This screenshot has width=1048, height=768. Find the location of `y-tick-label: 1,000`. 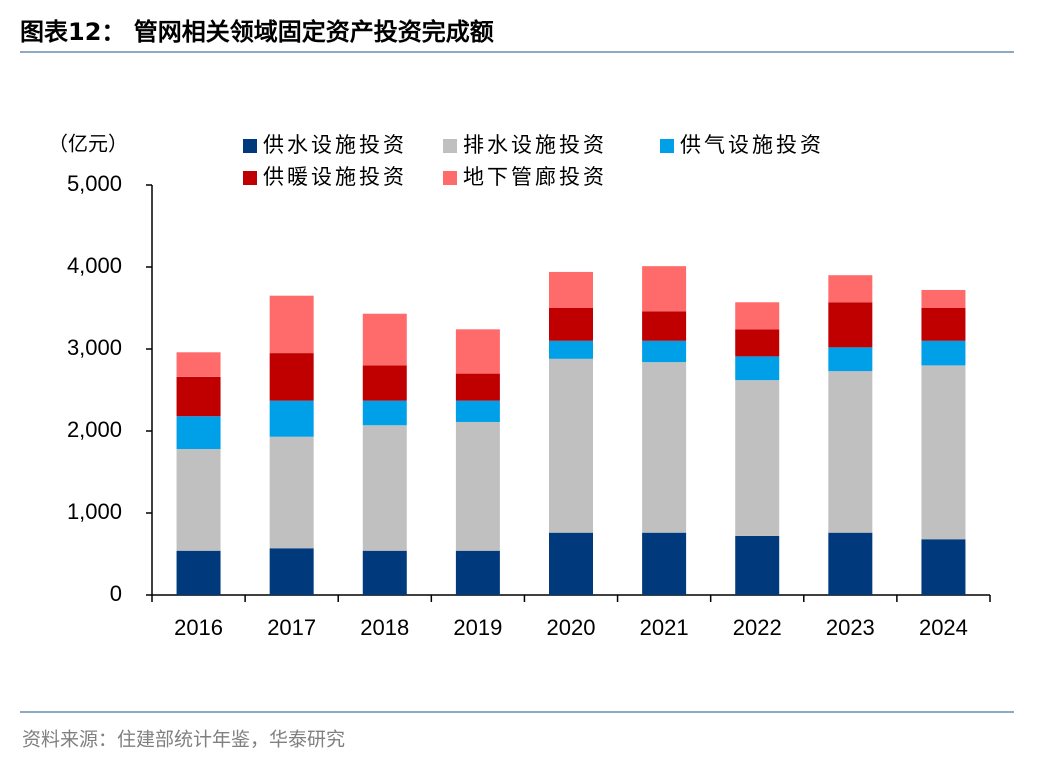

y-tick-label: 1,000 is located at coordinates (94, 511).